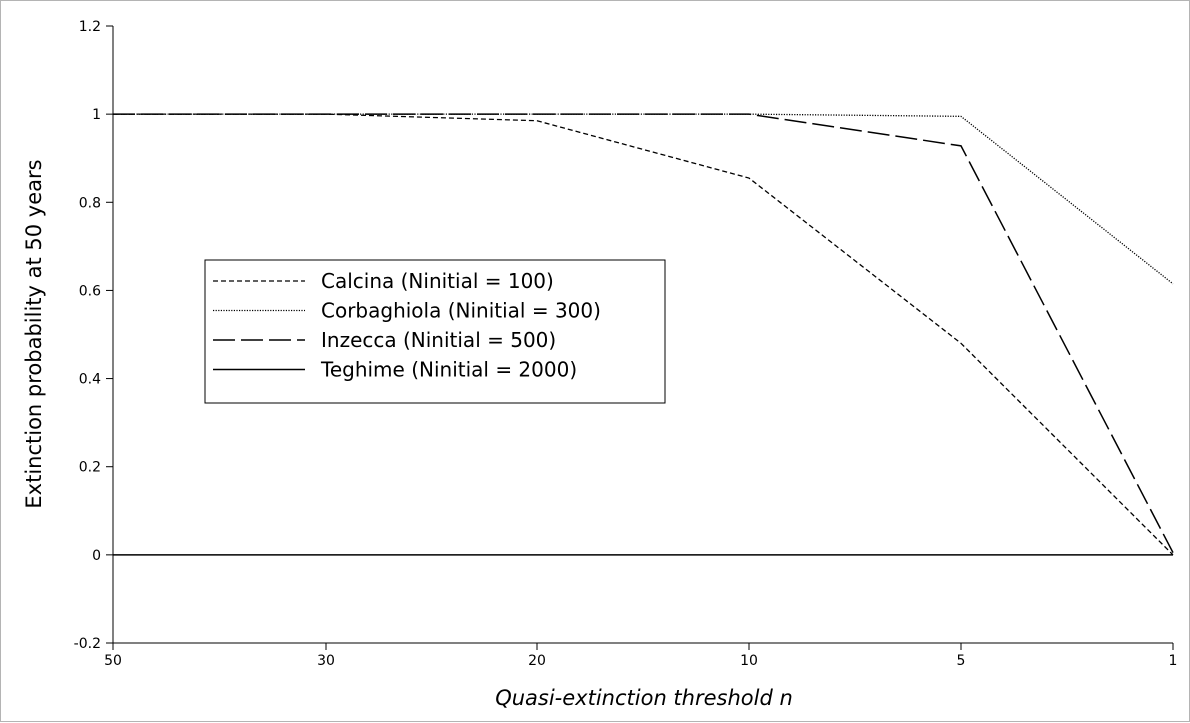 The height and width of the screenshot is (723, 1190). Describe the element at coordinates (90, 203) in the screenshot. I see `y-tick-label: 0.8` at that location.